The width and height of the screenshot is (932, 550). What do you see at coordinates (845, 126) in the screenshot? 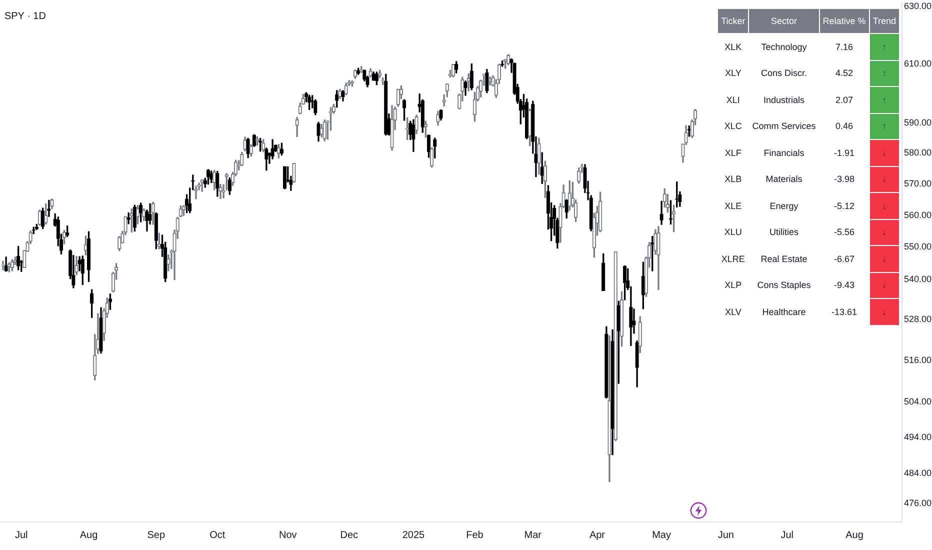
I see `text: 0.46` at bounding box center [845, 126].